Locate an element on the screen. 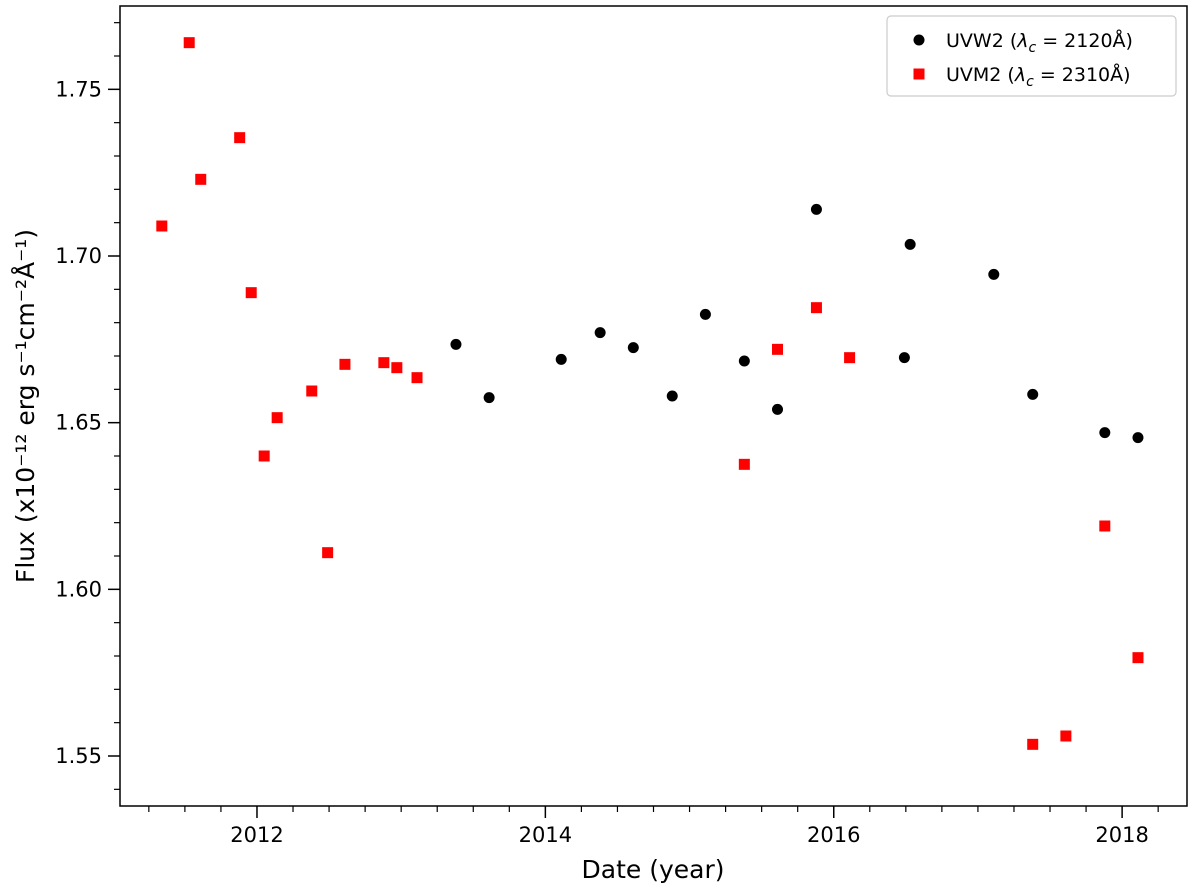 The image size is (1200, 892). x-tick-label: 2012 is located at coordinates (256, 835).